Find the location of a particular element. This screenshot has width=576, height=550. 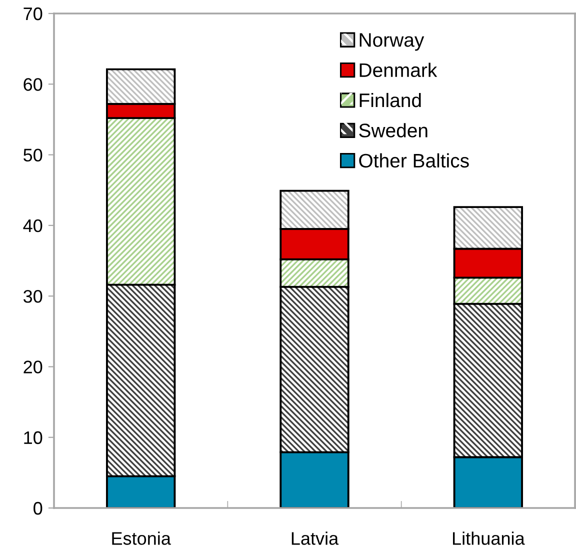

y-tick-label: 40 is located at coordinates (32, 225).